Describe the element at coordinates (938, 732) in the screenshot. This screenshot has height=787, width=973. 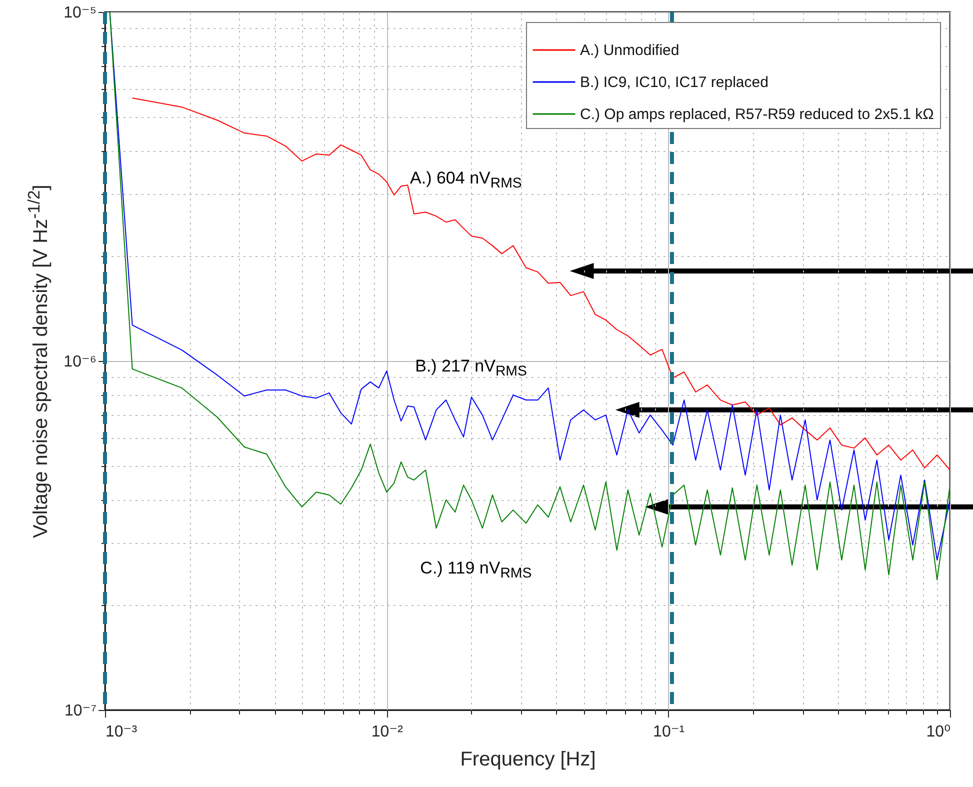
I see `x-tick-label: 10⁰` at that location.